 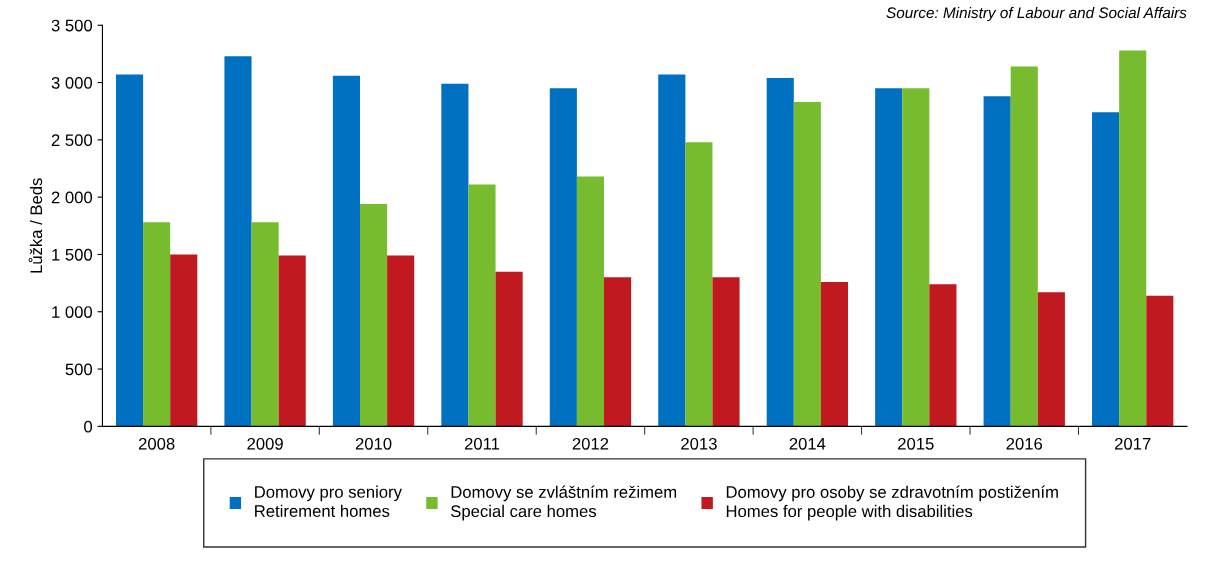 What do you see at coordinates (88, 426) in the screenshot?
I see `y-tick-label: 0` at bounding box center [88, 426].